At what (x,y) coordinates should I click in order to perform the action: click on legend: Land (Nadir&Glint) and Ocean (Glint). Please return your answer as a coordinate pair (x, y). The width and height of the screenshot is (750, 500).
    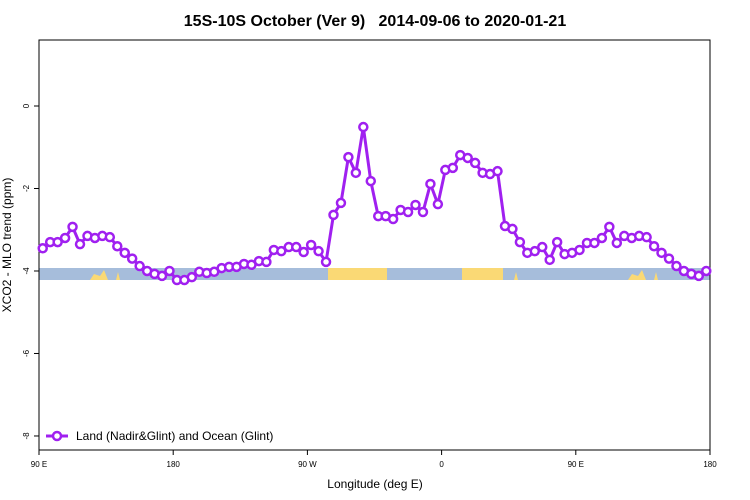
    Looking at the image, I should click on (159, 436).